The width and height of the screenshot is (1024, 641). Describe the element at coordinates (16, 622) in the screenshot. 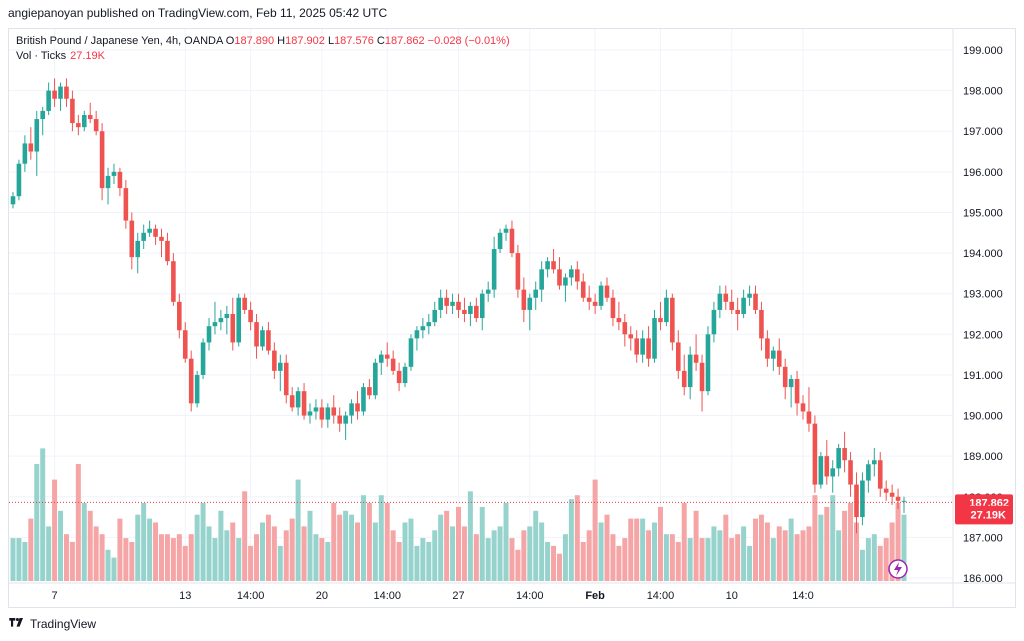

I see `tradingview-logo-icon` at that location.